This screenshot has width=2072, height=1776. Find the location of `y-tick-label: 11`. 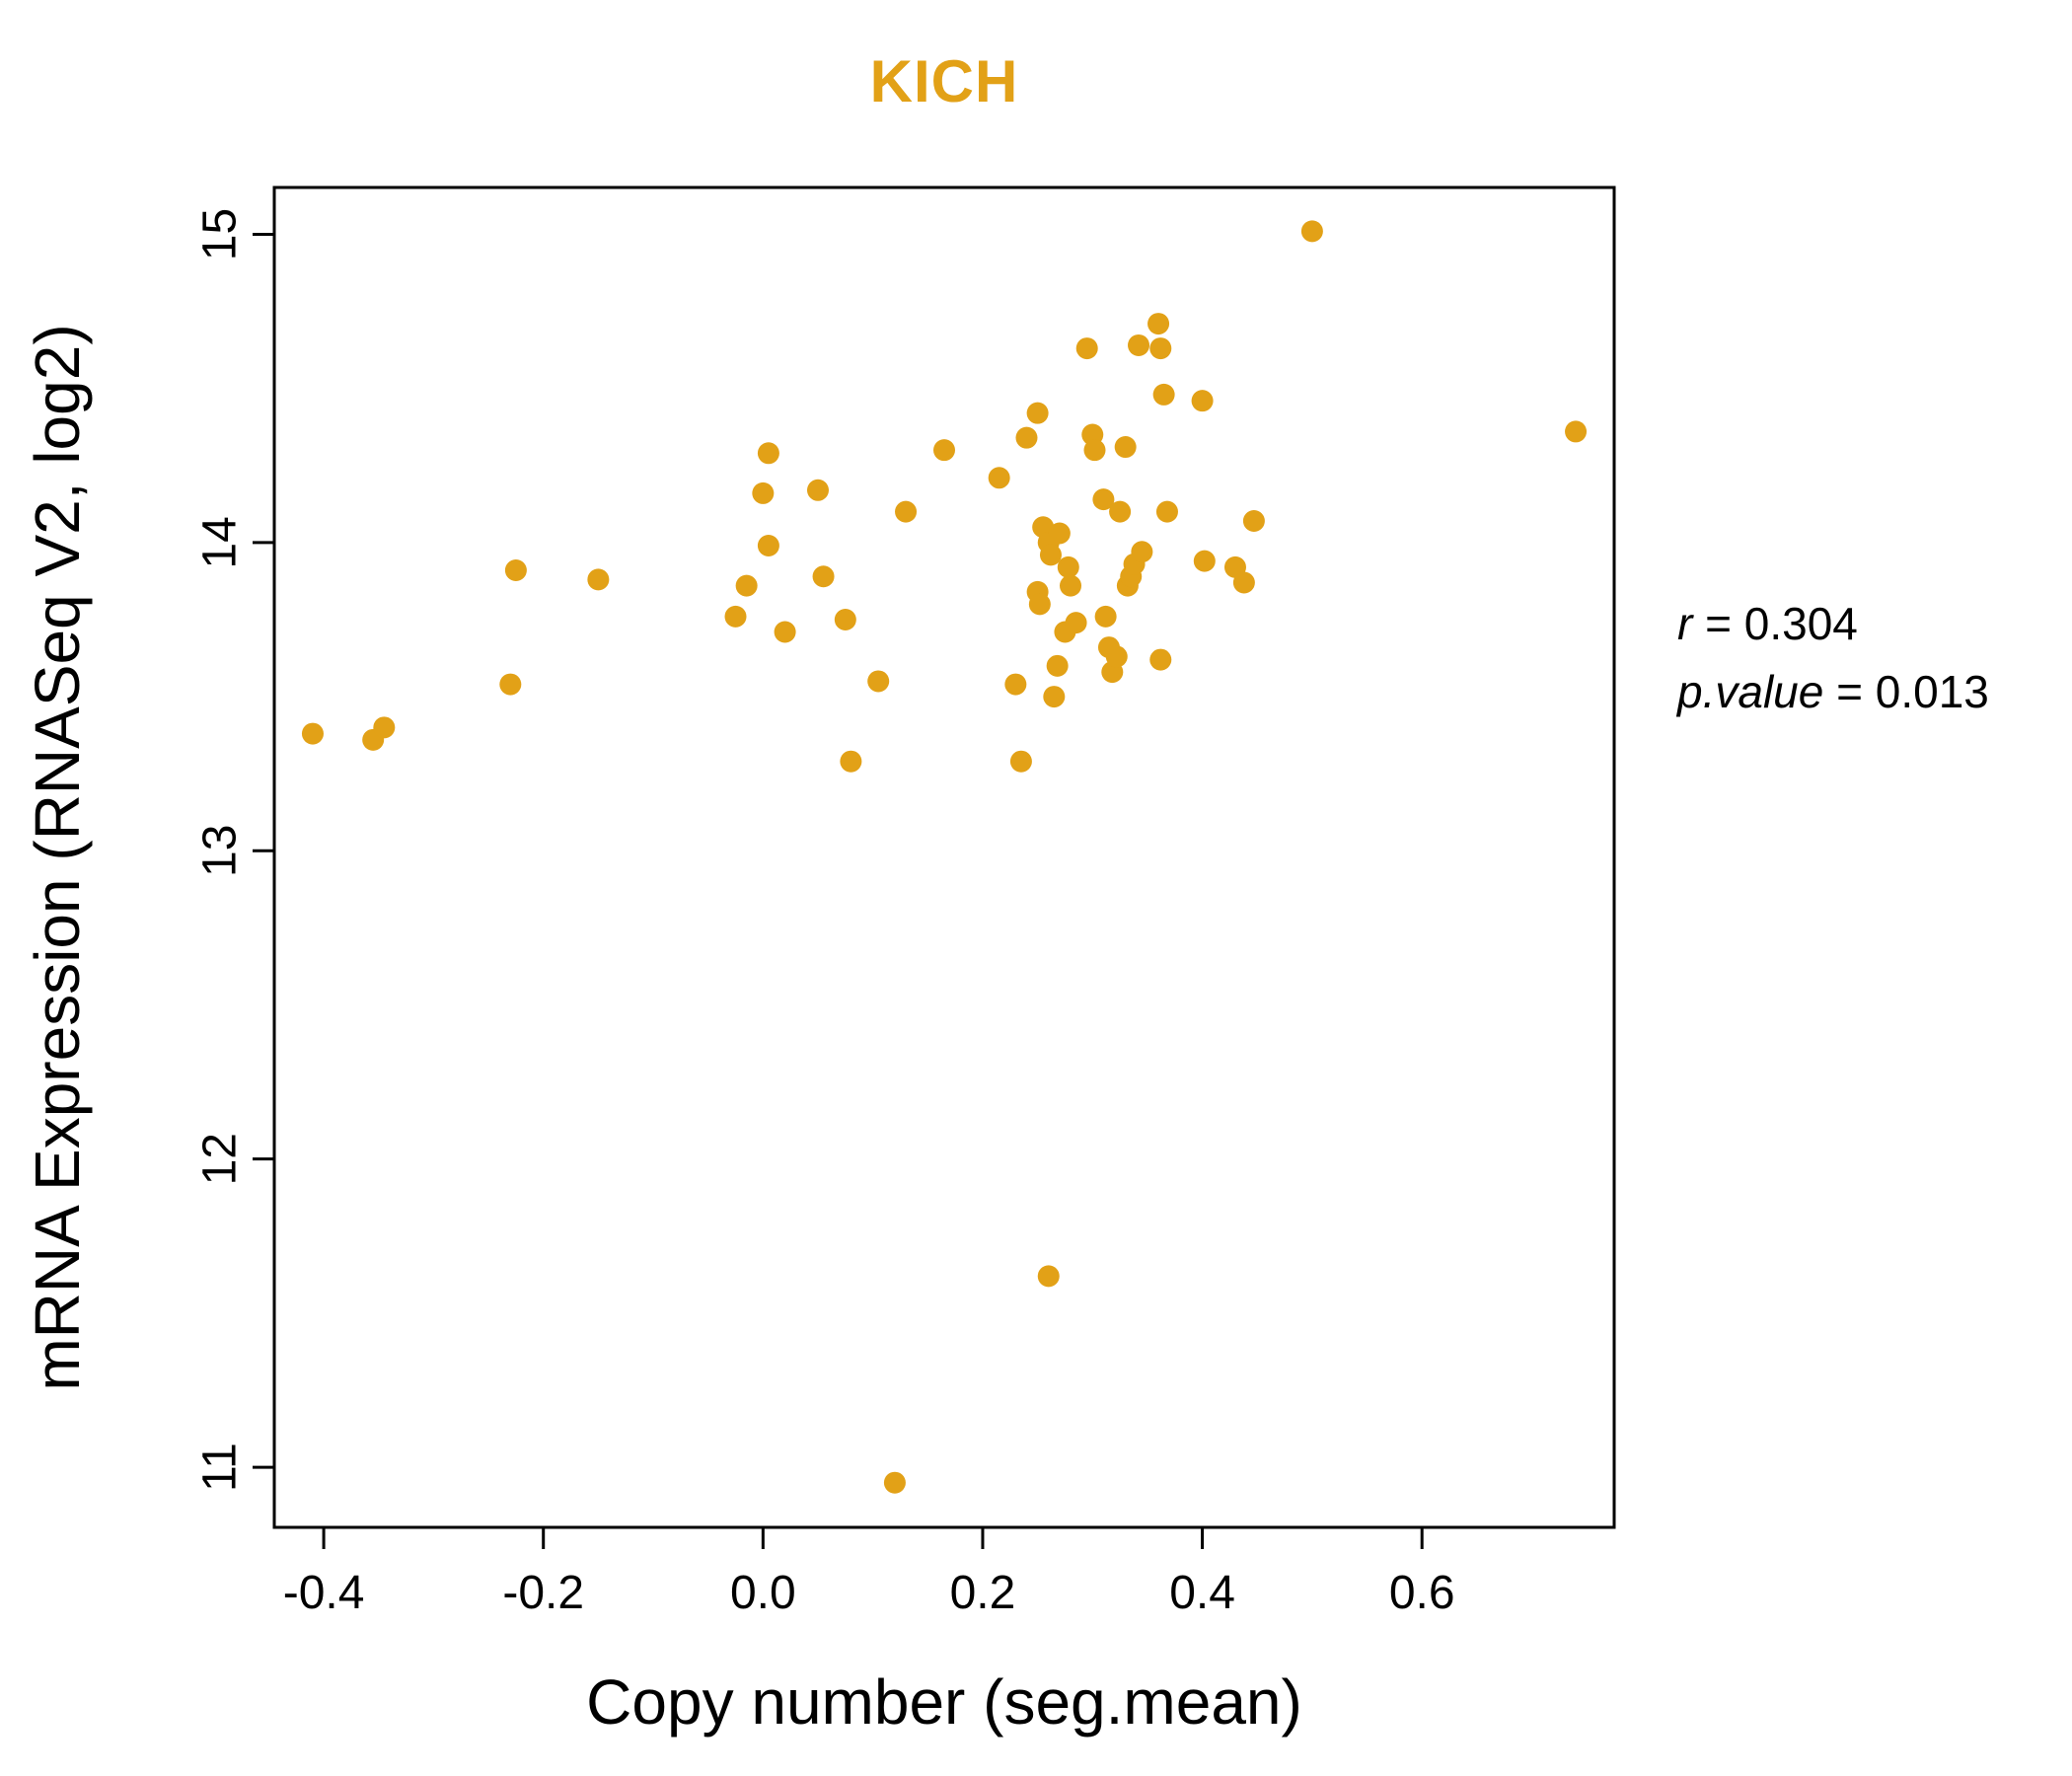

y-tick-label: 11 is located at coordinates (221, 1468).